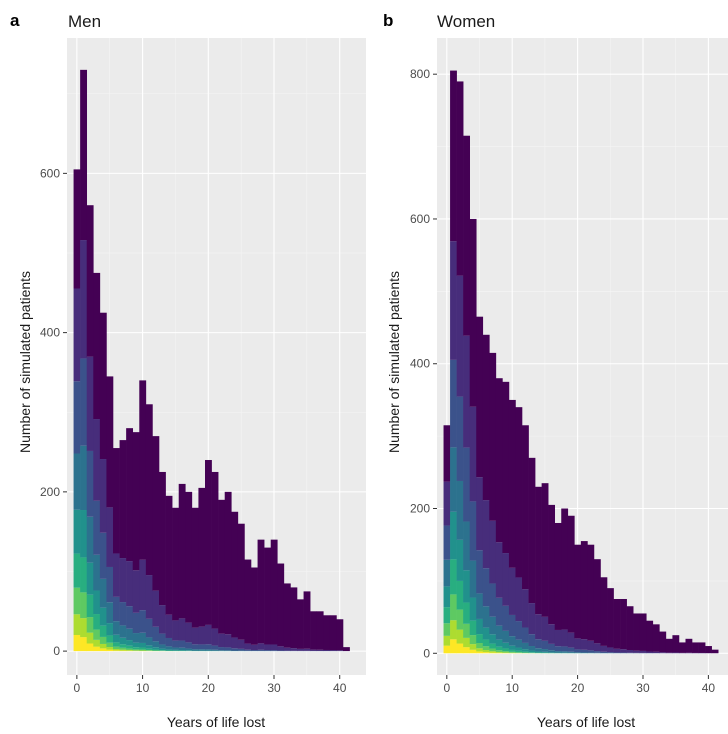 The width and height of the screenshot is (728, 734). Describe the element at coordinates (513, 688) in the screenshot. I see `x-tick-label: 10` at that location.